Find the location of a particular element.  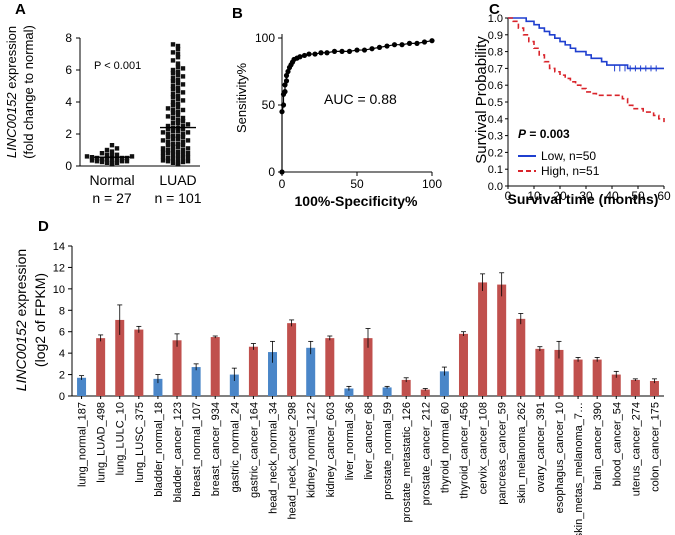

svg-text: LINC00152 expression is located at coordinates (11, 92).